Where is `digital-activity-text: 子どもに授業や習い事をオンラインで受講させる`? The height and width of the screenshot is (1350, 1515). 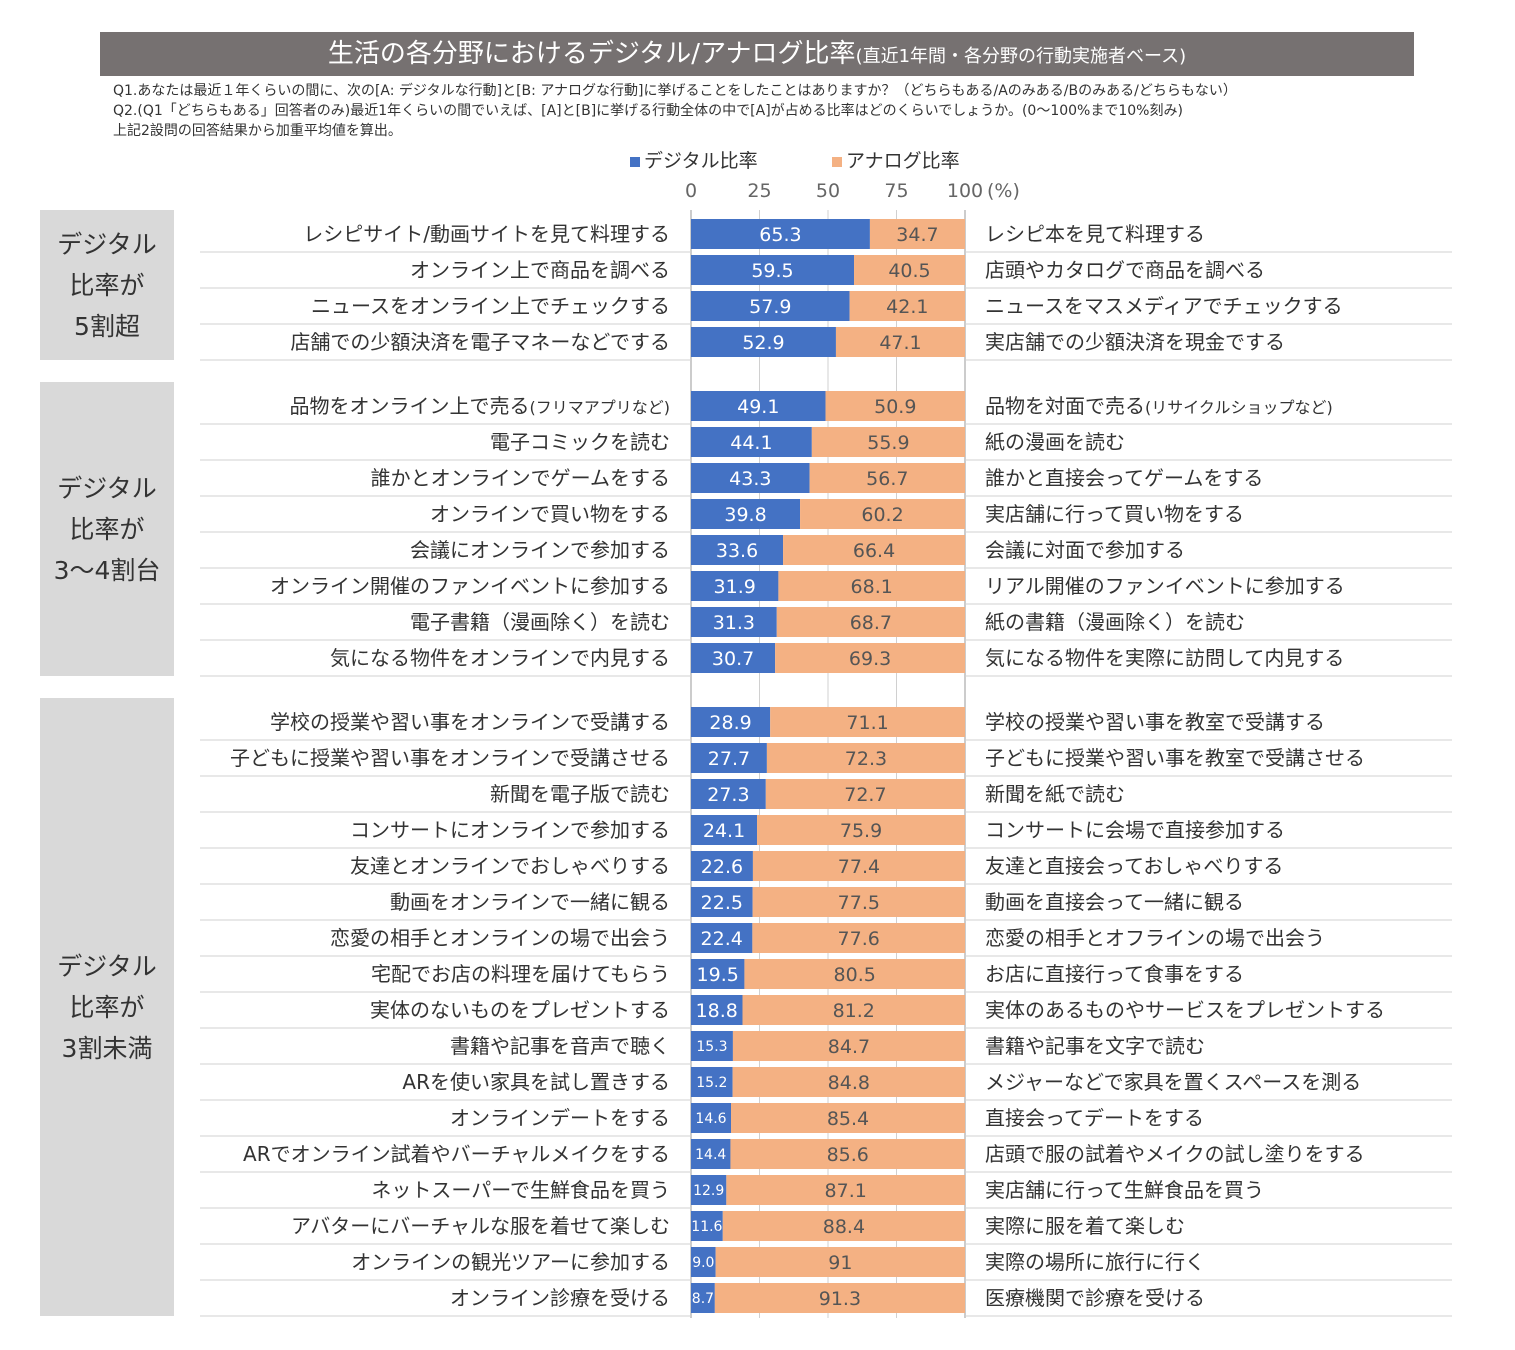
digital-activity-text: 子どもに授業や習い事をオンラインで受講させる is located at coordinates (450, 758).